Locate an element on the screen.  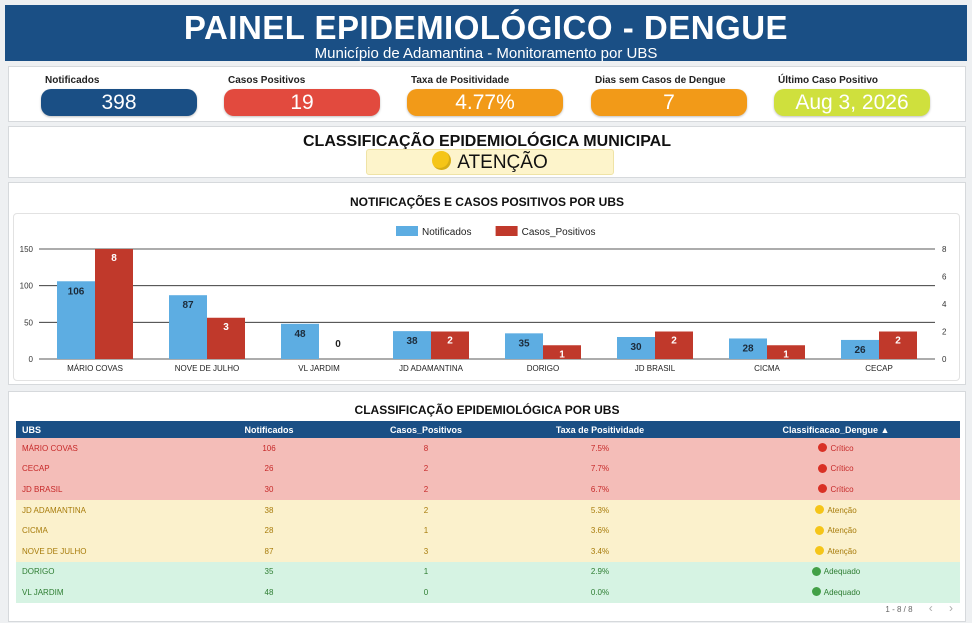
table-cell: 8 is located at coordinates (426, 448).